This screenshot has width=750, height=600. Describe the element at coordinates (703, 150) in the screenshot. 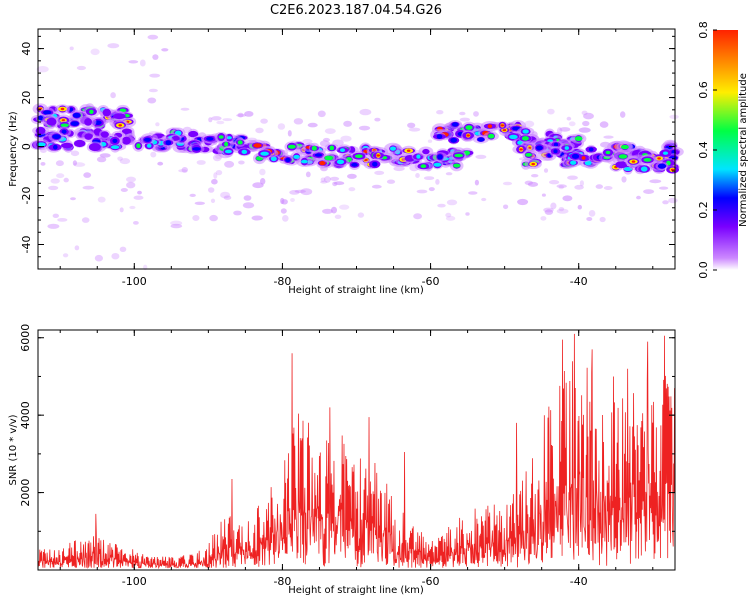

I see `colorbar-tick-label: 0.4` at that location.